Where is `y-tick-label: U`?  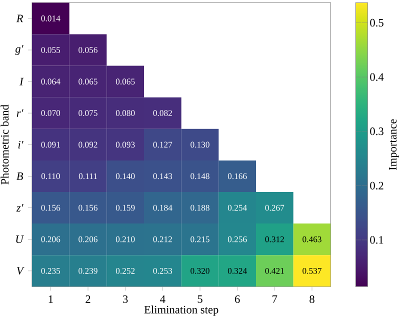
y-tick-label: U is located at coordinates (20, 240).